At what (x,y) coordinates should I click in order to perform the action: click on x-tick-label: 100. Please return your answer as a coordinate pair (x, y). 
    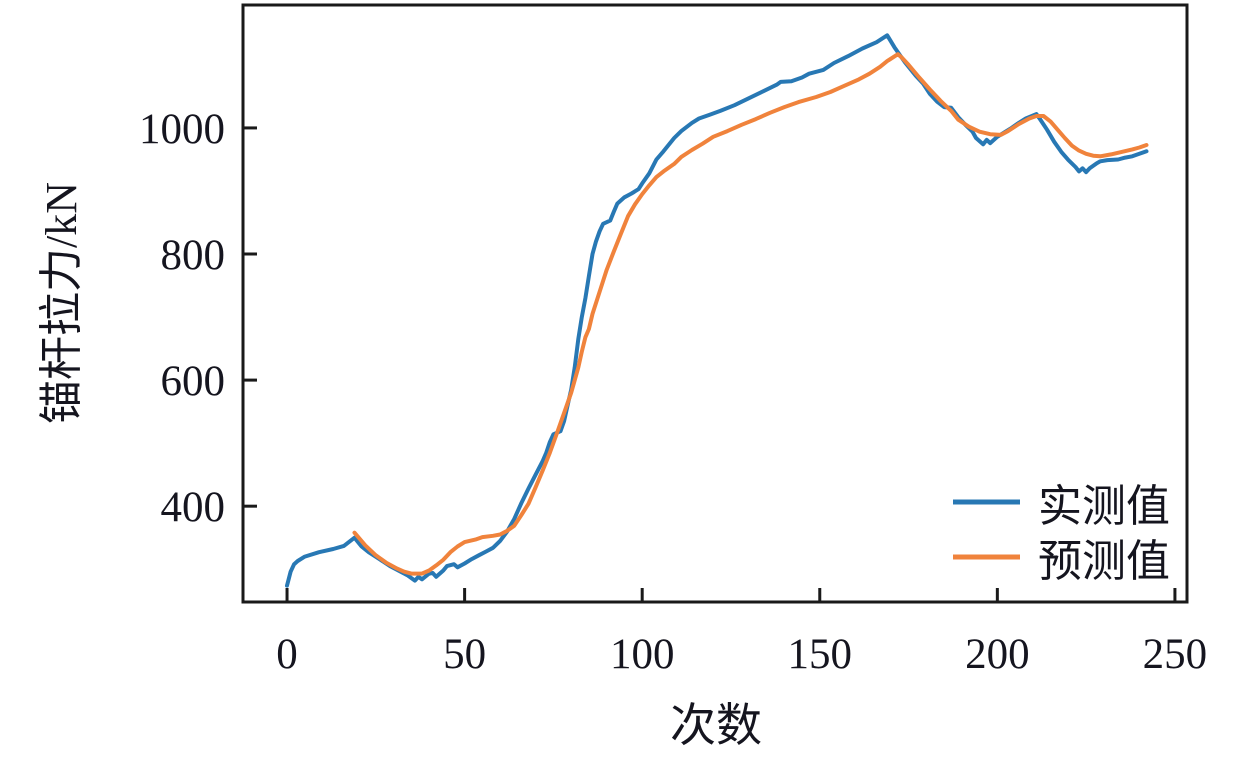
    Looking at the image, I should click on (642, 654).